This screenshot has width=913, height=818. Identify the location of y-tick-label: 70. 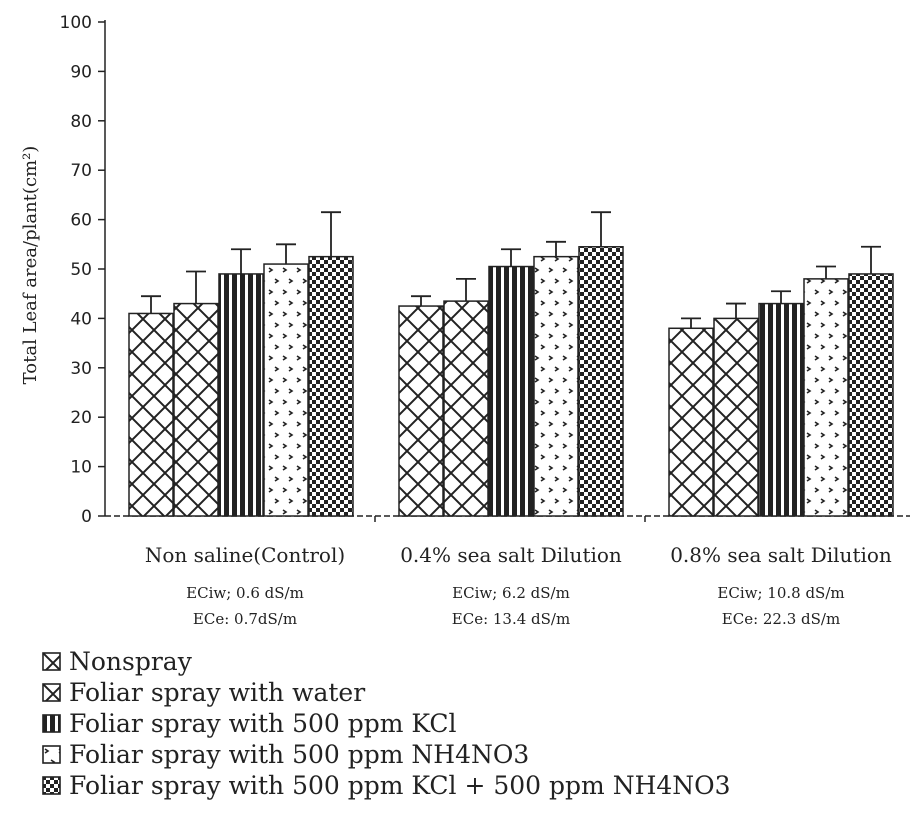
(81, 171).